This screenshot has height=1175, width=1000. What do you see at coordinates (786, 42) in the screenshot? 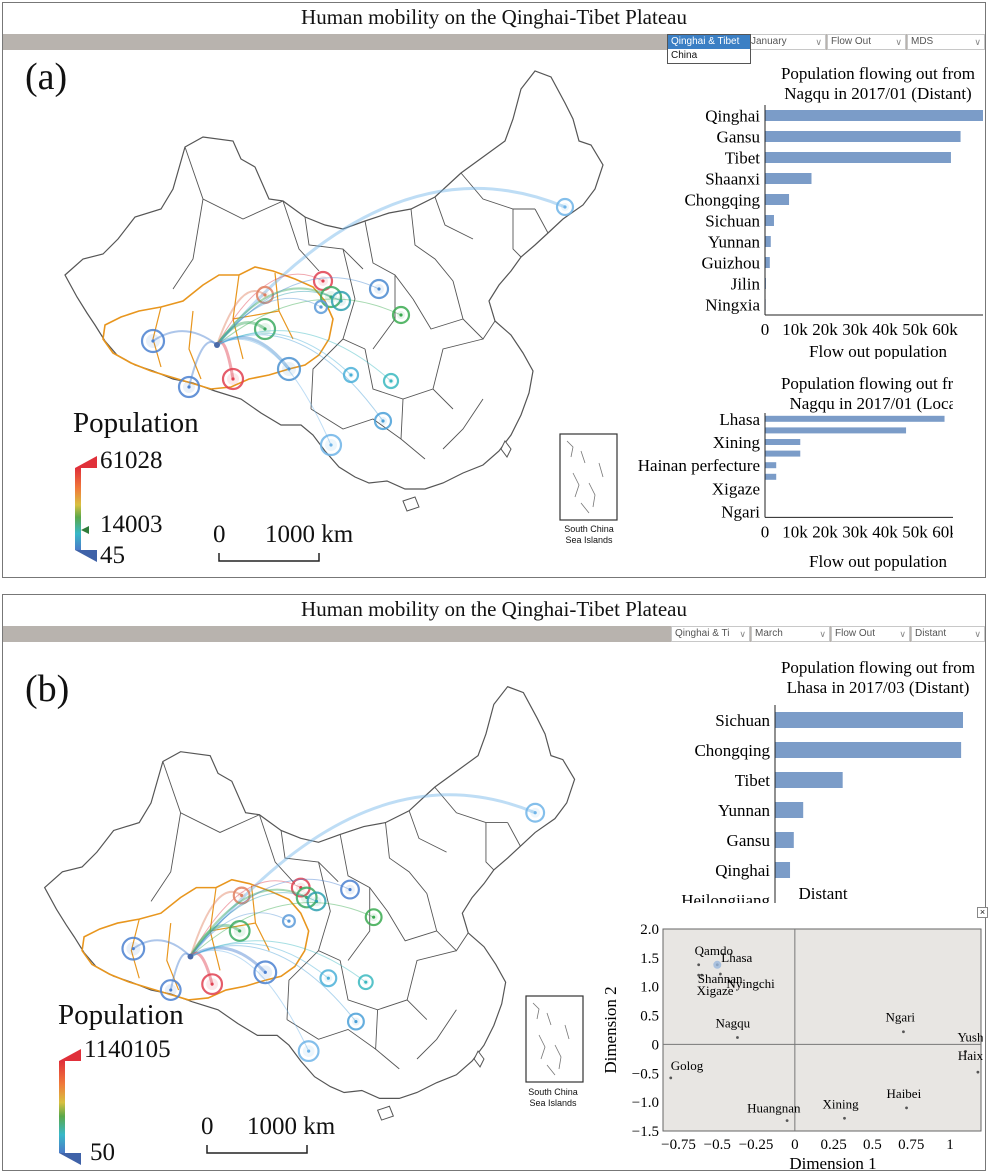
I see `month-select: January ∨` at bounding box center [786, 42].